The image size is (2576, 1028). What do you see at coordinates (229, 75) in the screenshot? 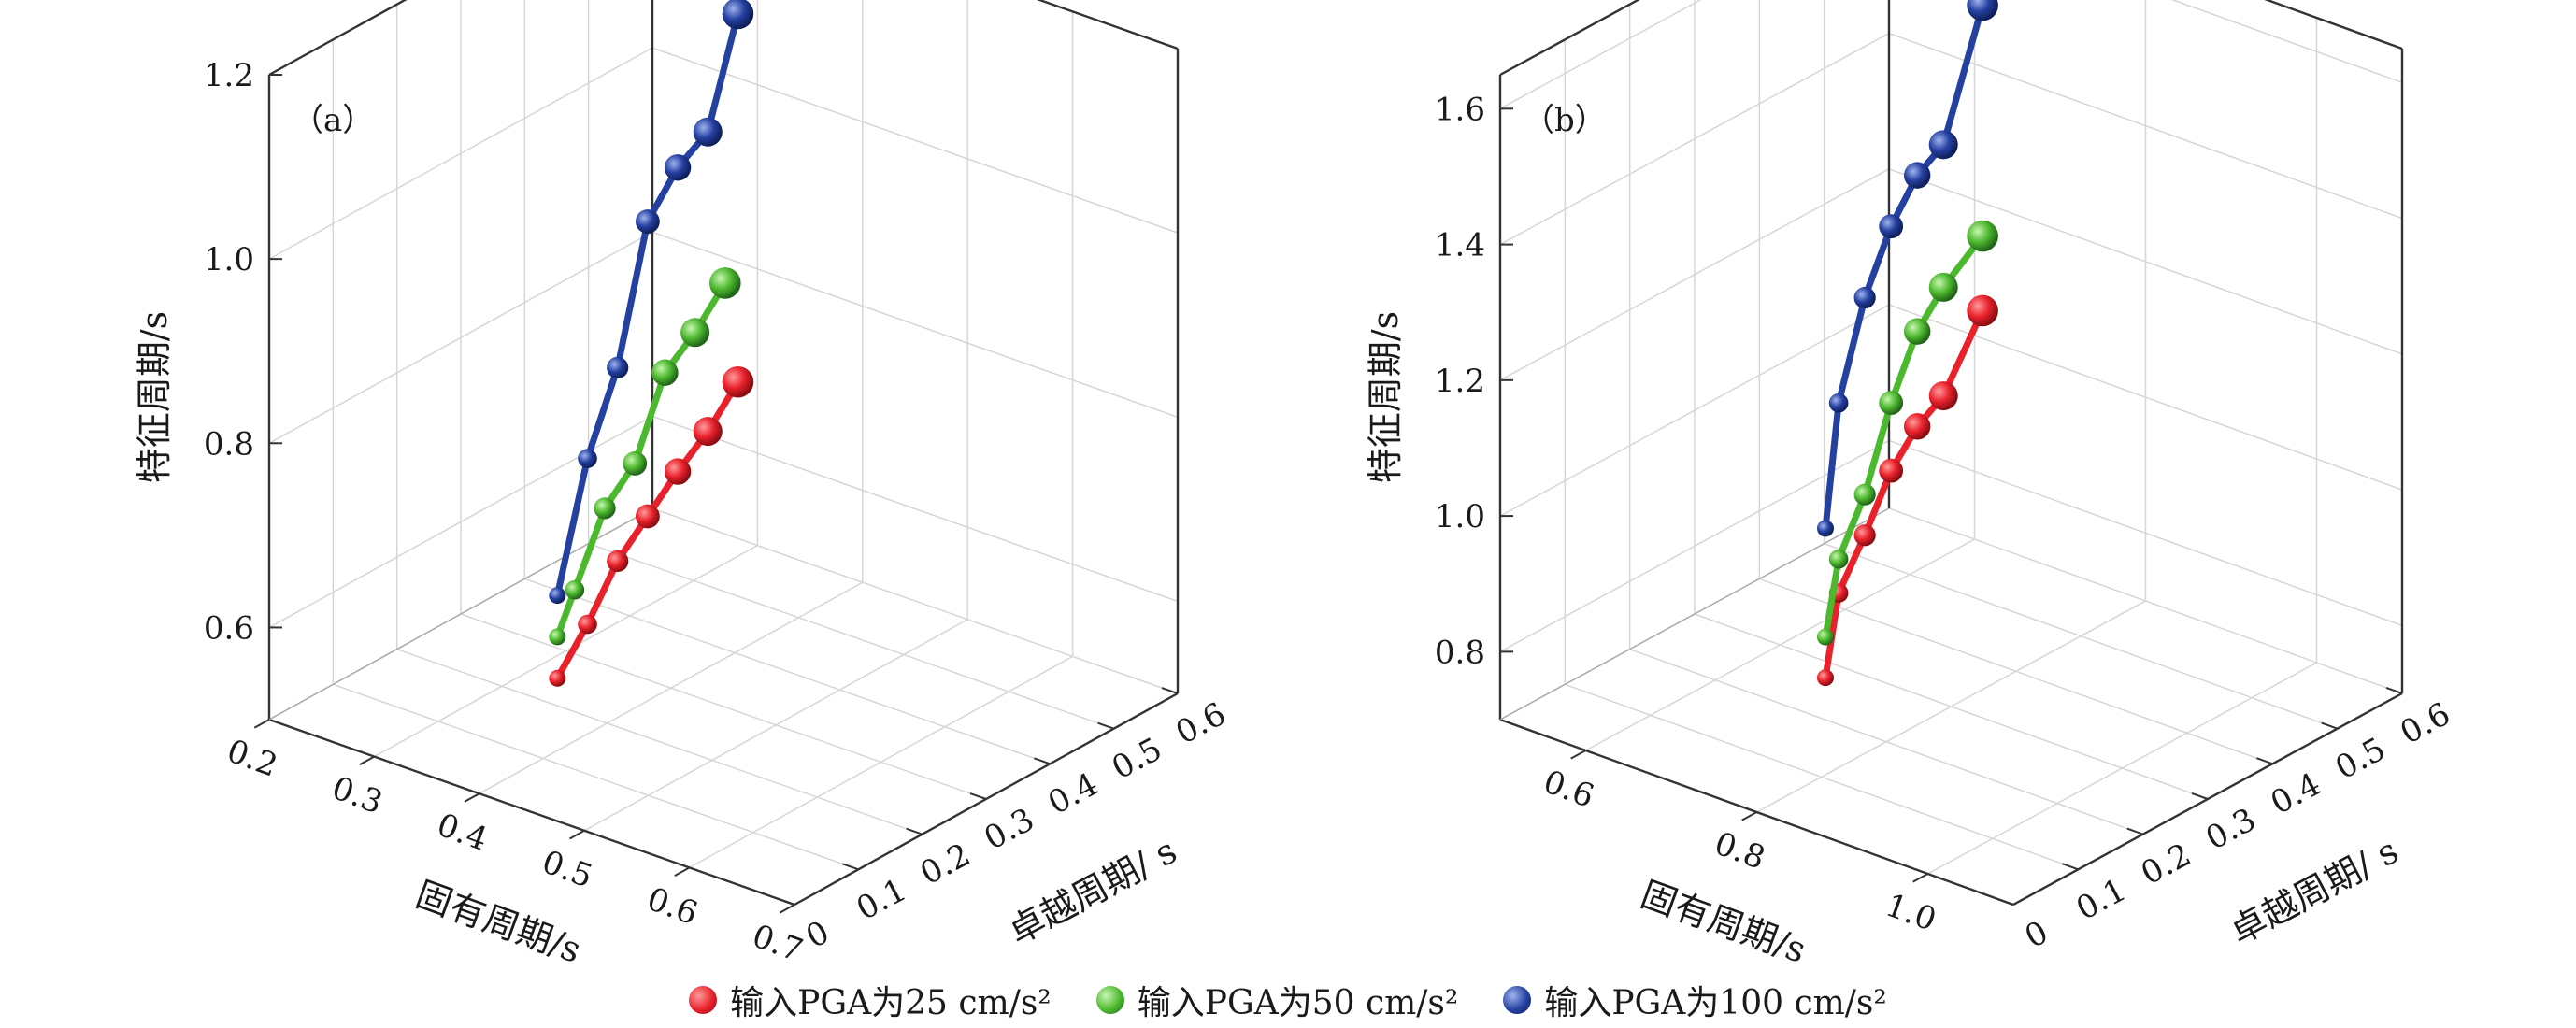
I see `z-tick-label: 1.2` at bounding box center [229, 75].